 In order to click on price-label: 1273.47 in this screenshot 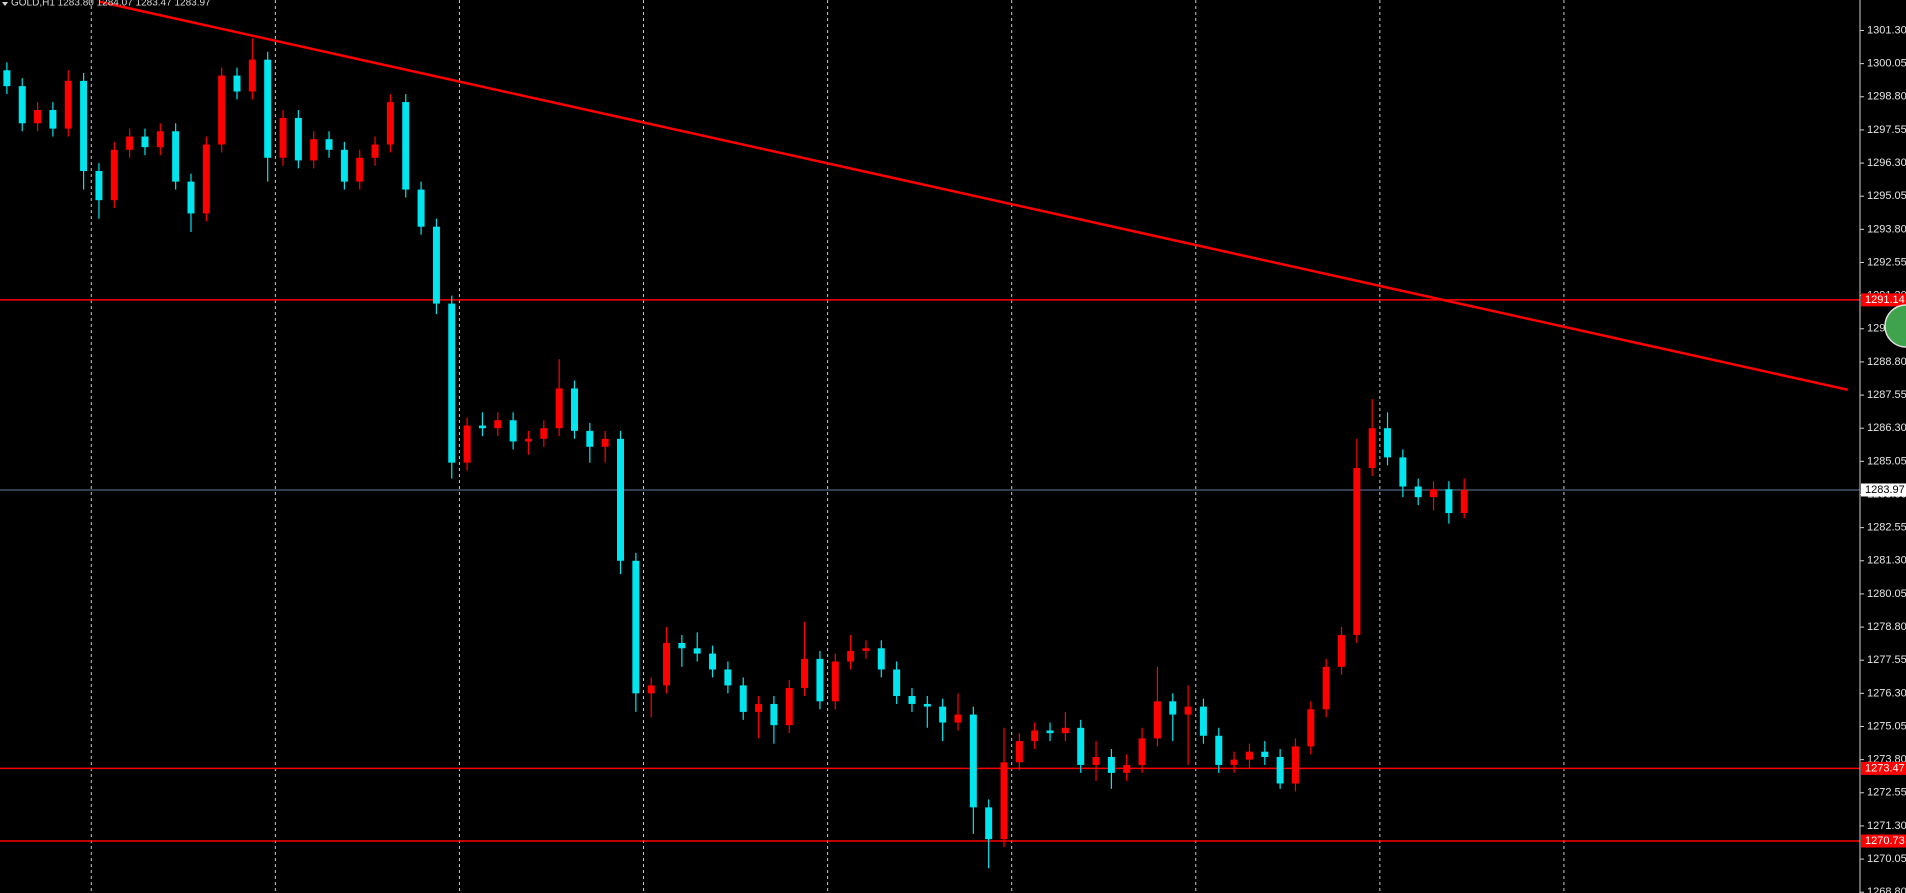, I will do `click(1885, 768)`.